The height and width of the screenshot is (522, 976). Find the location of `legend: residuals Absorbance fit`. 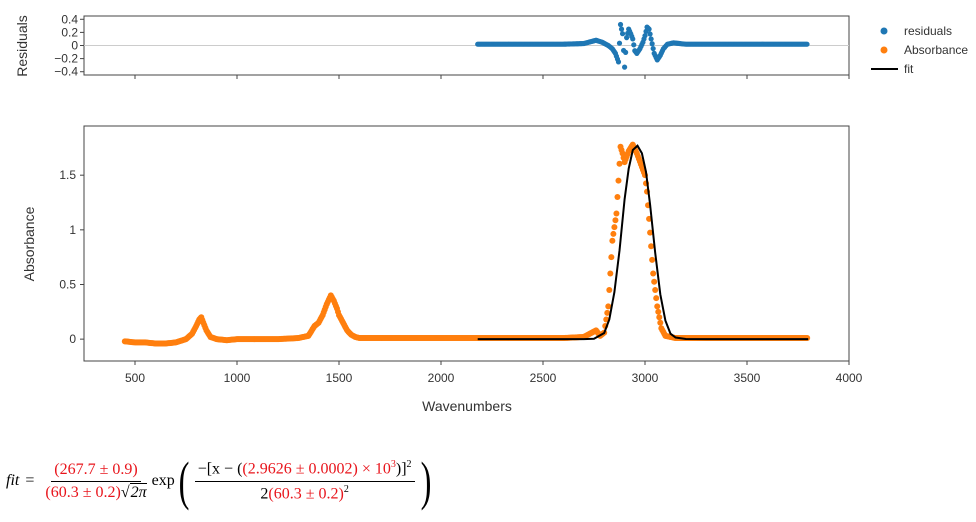

legend: residuals Absorbance fit is located at coordinates (919, 50).